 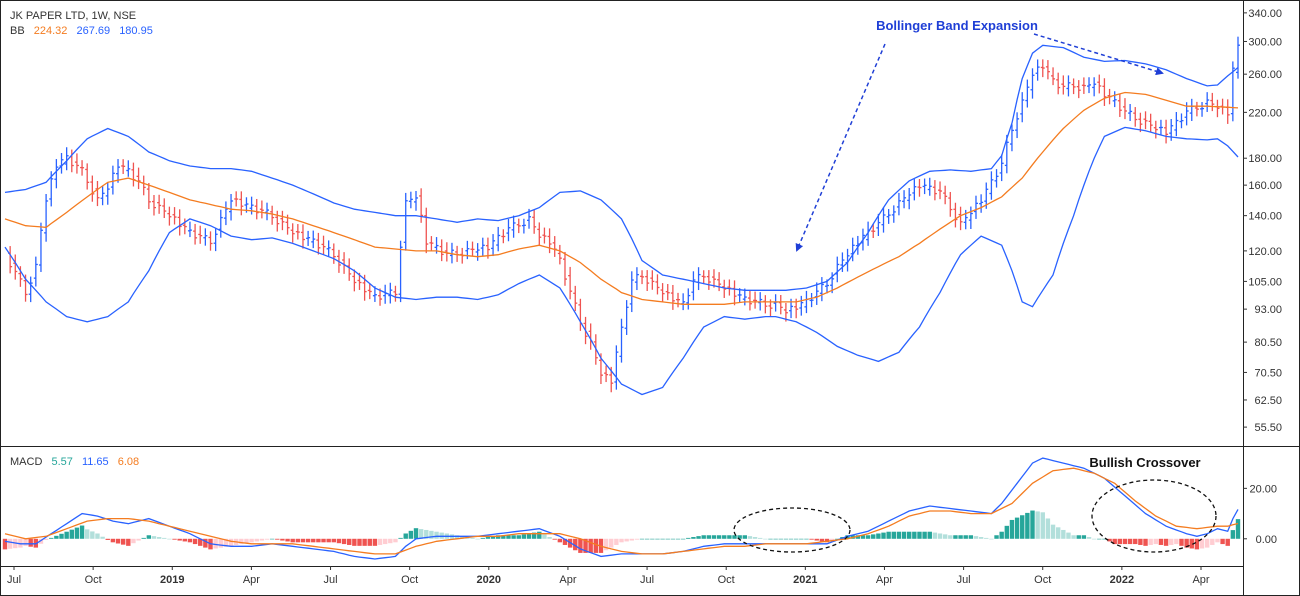 I want to click on macd-hist-value: 5.57, so click(x=62, y=462).